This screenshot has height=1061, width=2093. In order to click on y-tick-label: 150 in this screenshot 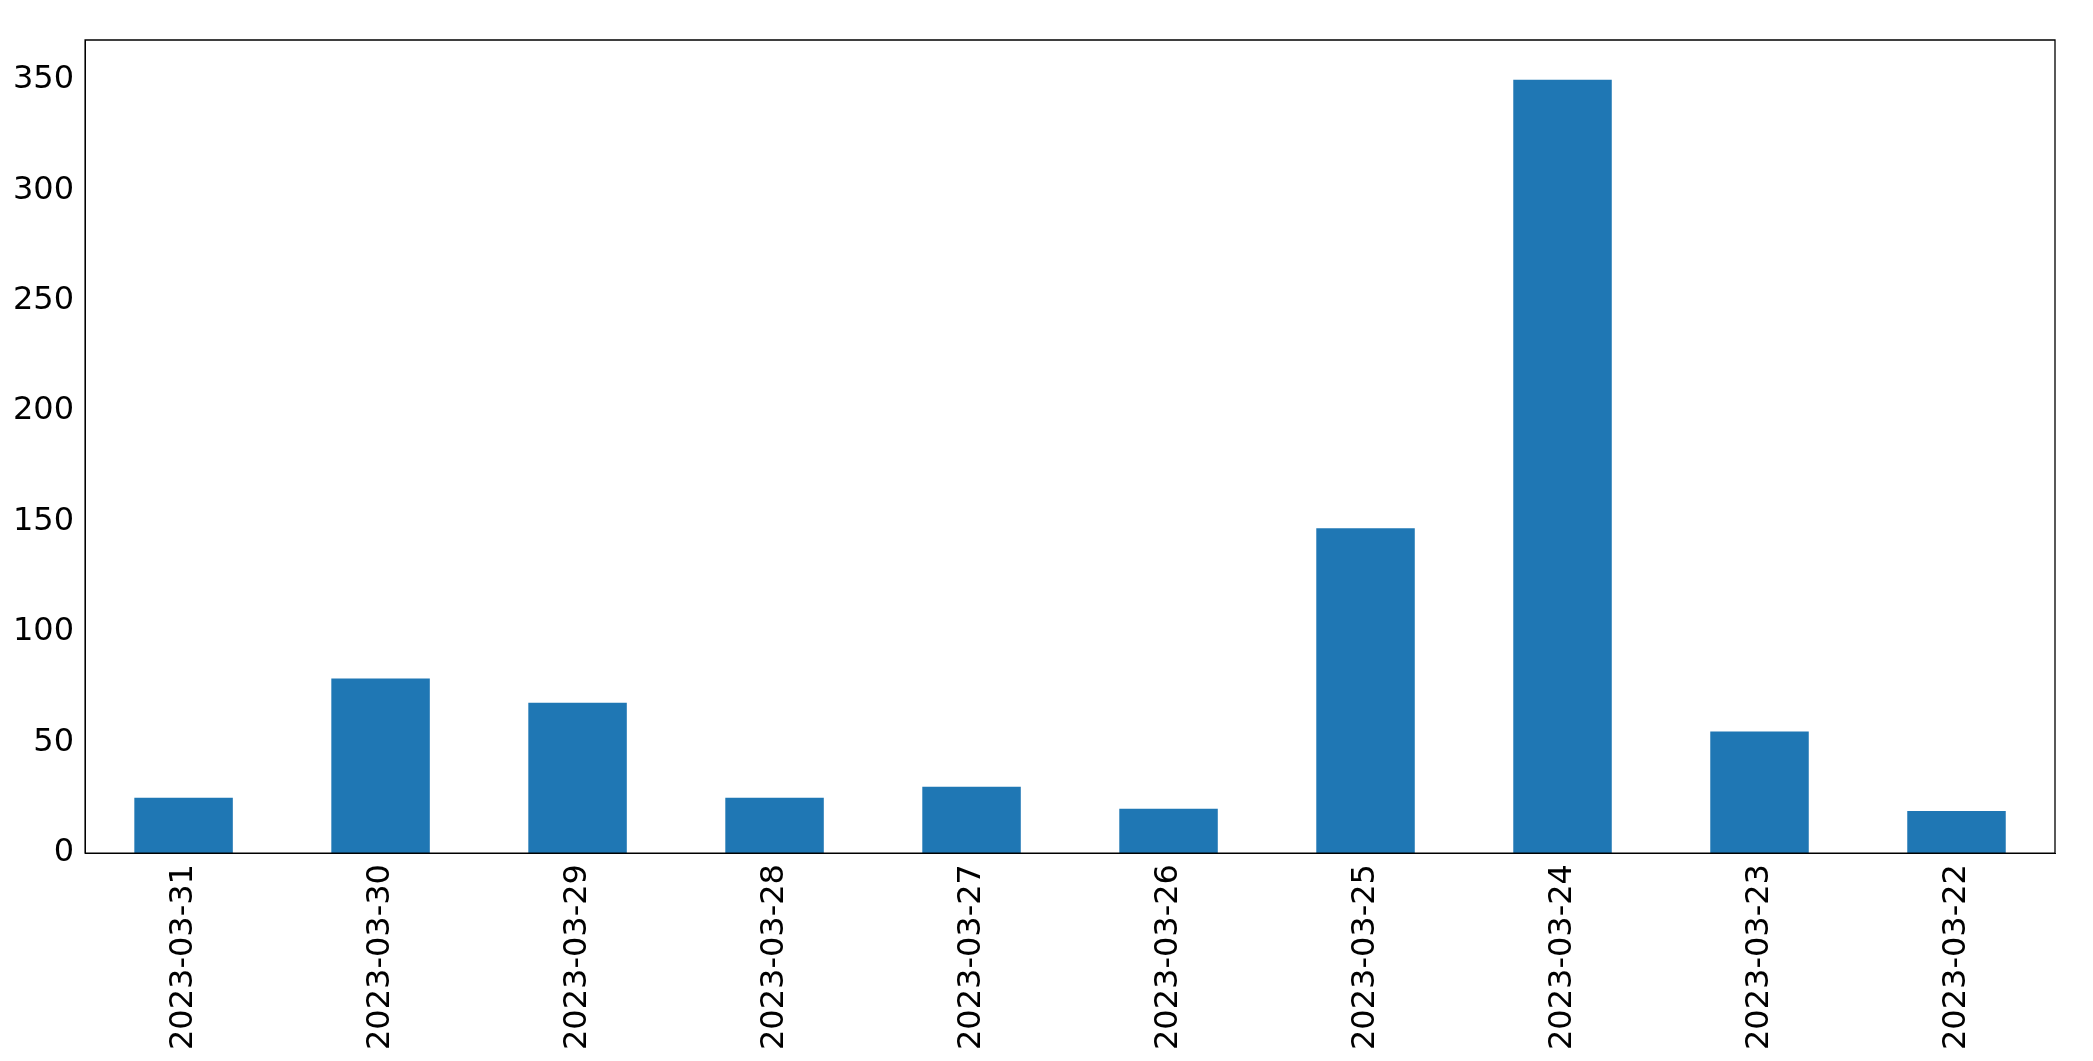, I will do `click(44, 518)`.